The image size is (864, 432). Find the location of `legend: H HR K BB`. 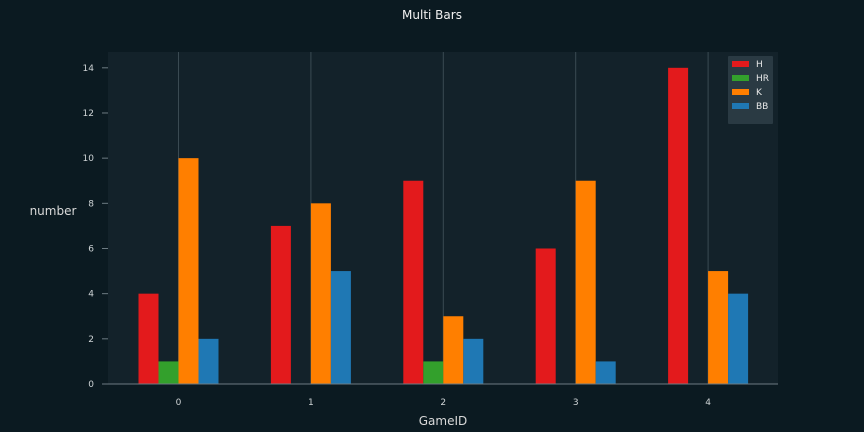

legend: H HR K BB is located at coordinates (750, 90).